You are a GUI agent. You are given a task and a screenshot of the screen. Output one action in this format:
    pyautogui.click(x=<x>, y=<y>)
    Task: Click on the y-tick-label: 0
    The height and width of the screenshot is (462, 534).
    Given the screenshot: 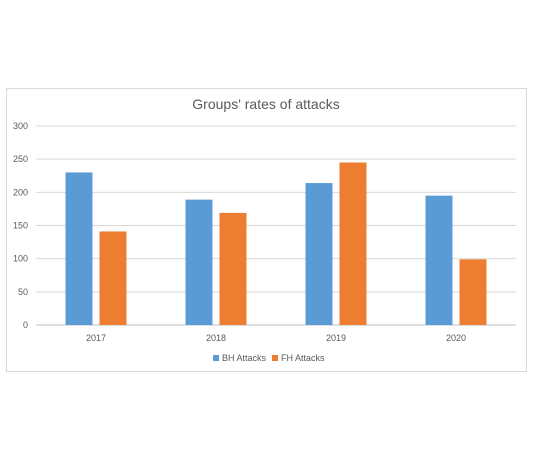 What is the action you would take?
    pyautogui.click(x=25, y=325)
    